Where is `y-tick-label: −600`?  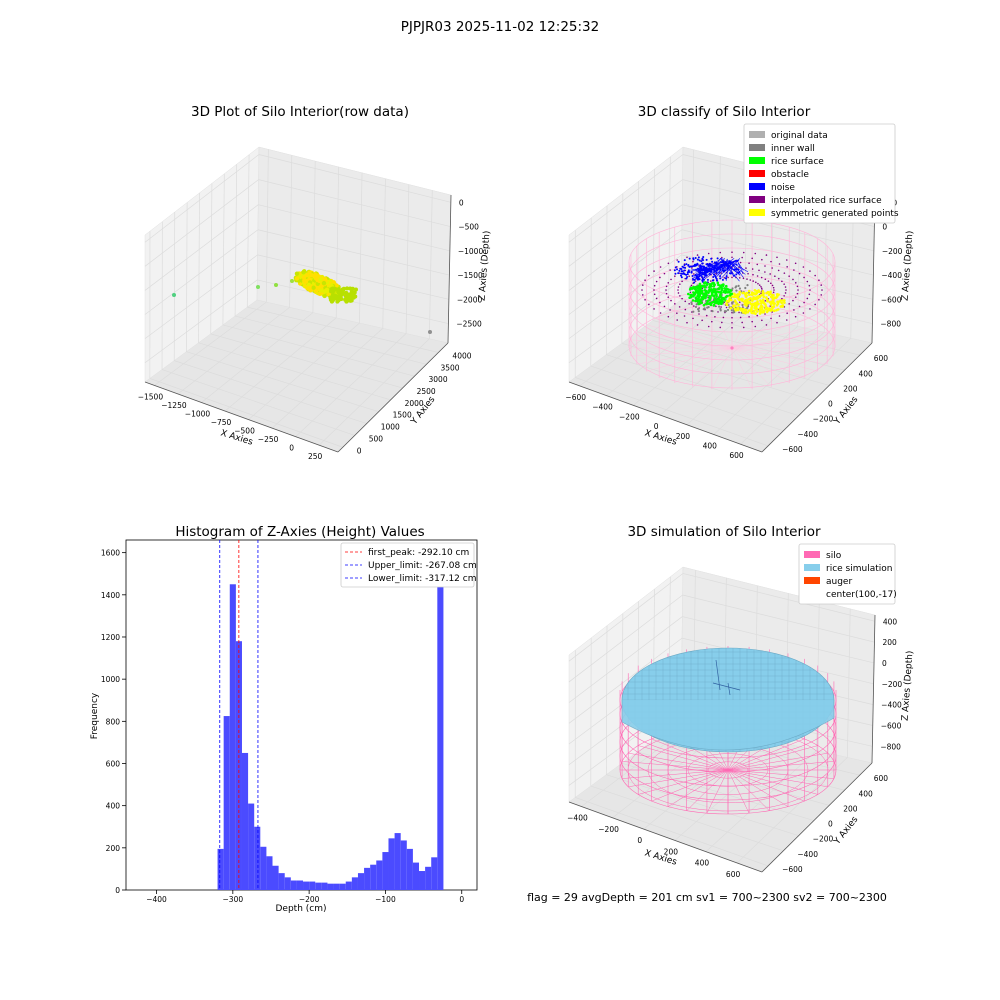
y-tick-label: −600 is located at coordinates (792, 869).